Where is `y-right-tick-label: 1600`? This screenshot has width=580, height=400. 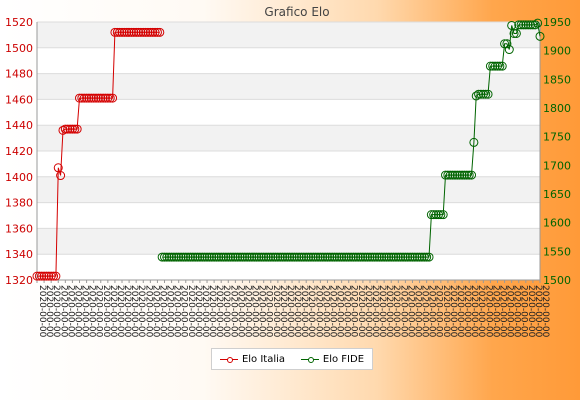 y-right-tick-label: 1600 is located at coordinates (557, 223).